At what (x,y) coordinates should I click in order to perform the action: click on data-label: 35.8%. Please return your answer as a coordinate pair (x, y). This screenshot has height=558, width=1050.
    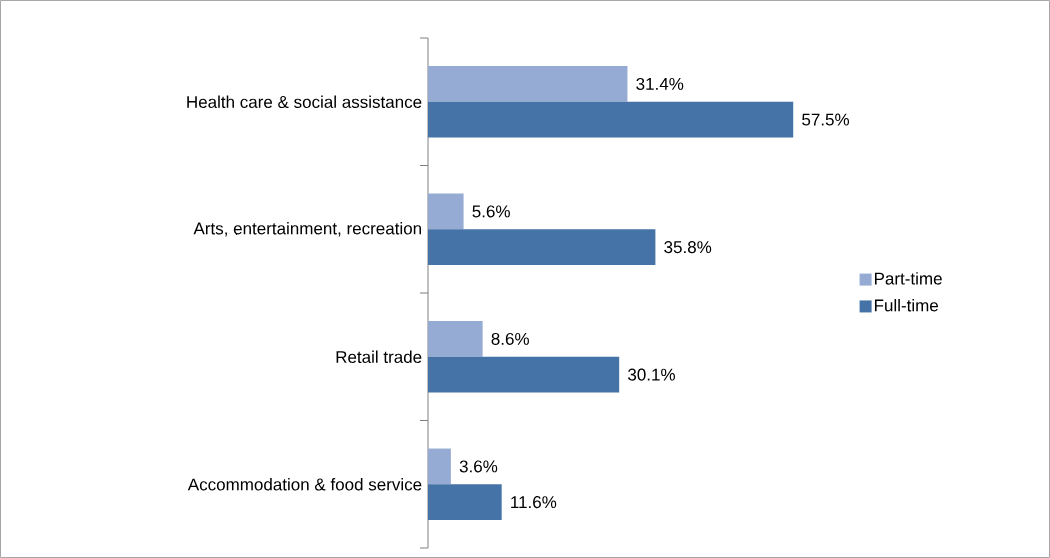
    Looking at the image, I should click on (688, 247).